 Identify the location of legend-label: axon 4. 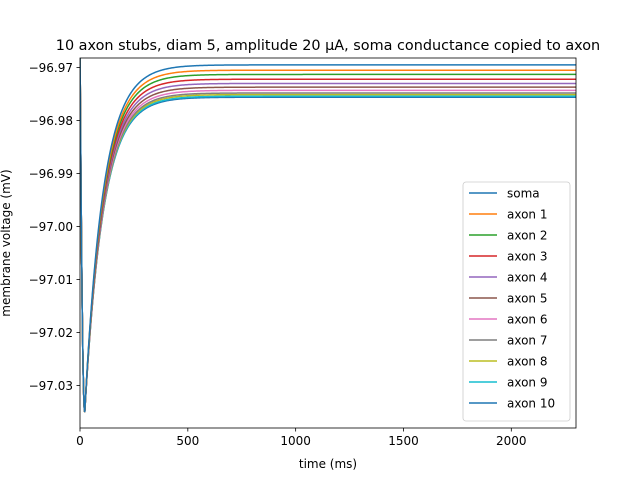
(527, 277).